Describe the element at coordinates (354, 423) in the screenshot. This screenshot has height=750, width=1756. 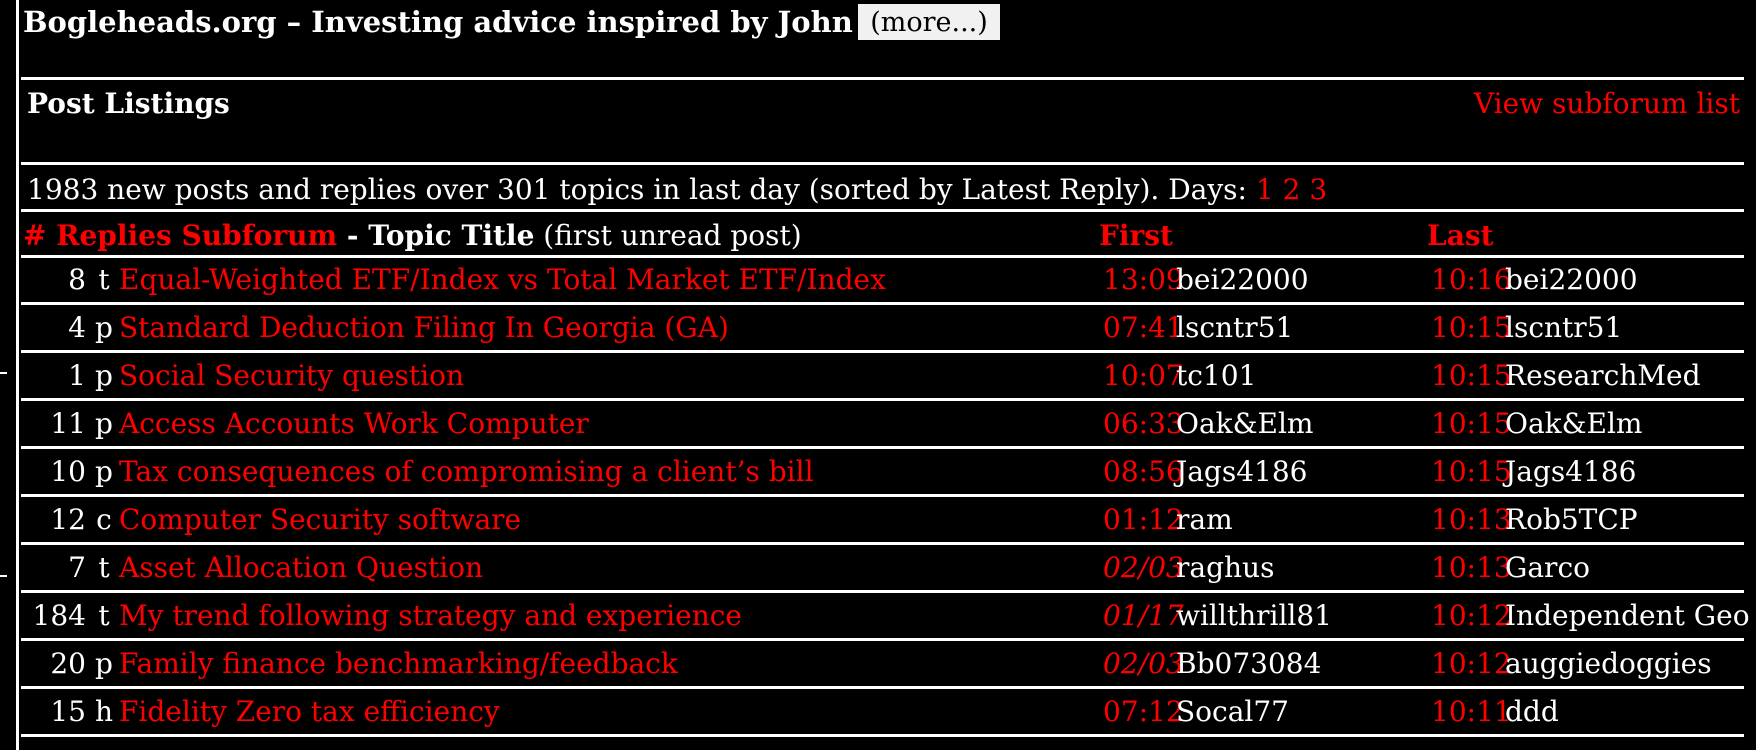
I see `topic-title-link: Access Accounts Work Computer` at that location.